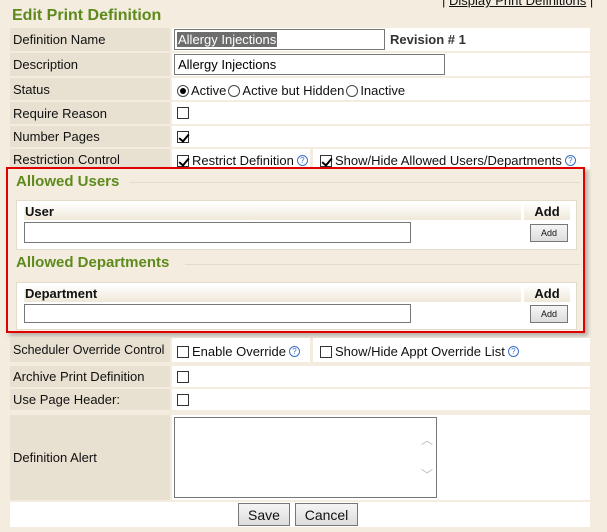 The width and height of the screenshot is (607, 532). Describe the element at coordinates (427, 440) in the screenshot. I see `scroll-up-icon: ︿` at that location.